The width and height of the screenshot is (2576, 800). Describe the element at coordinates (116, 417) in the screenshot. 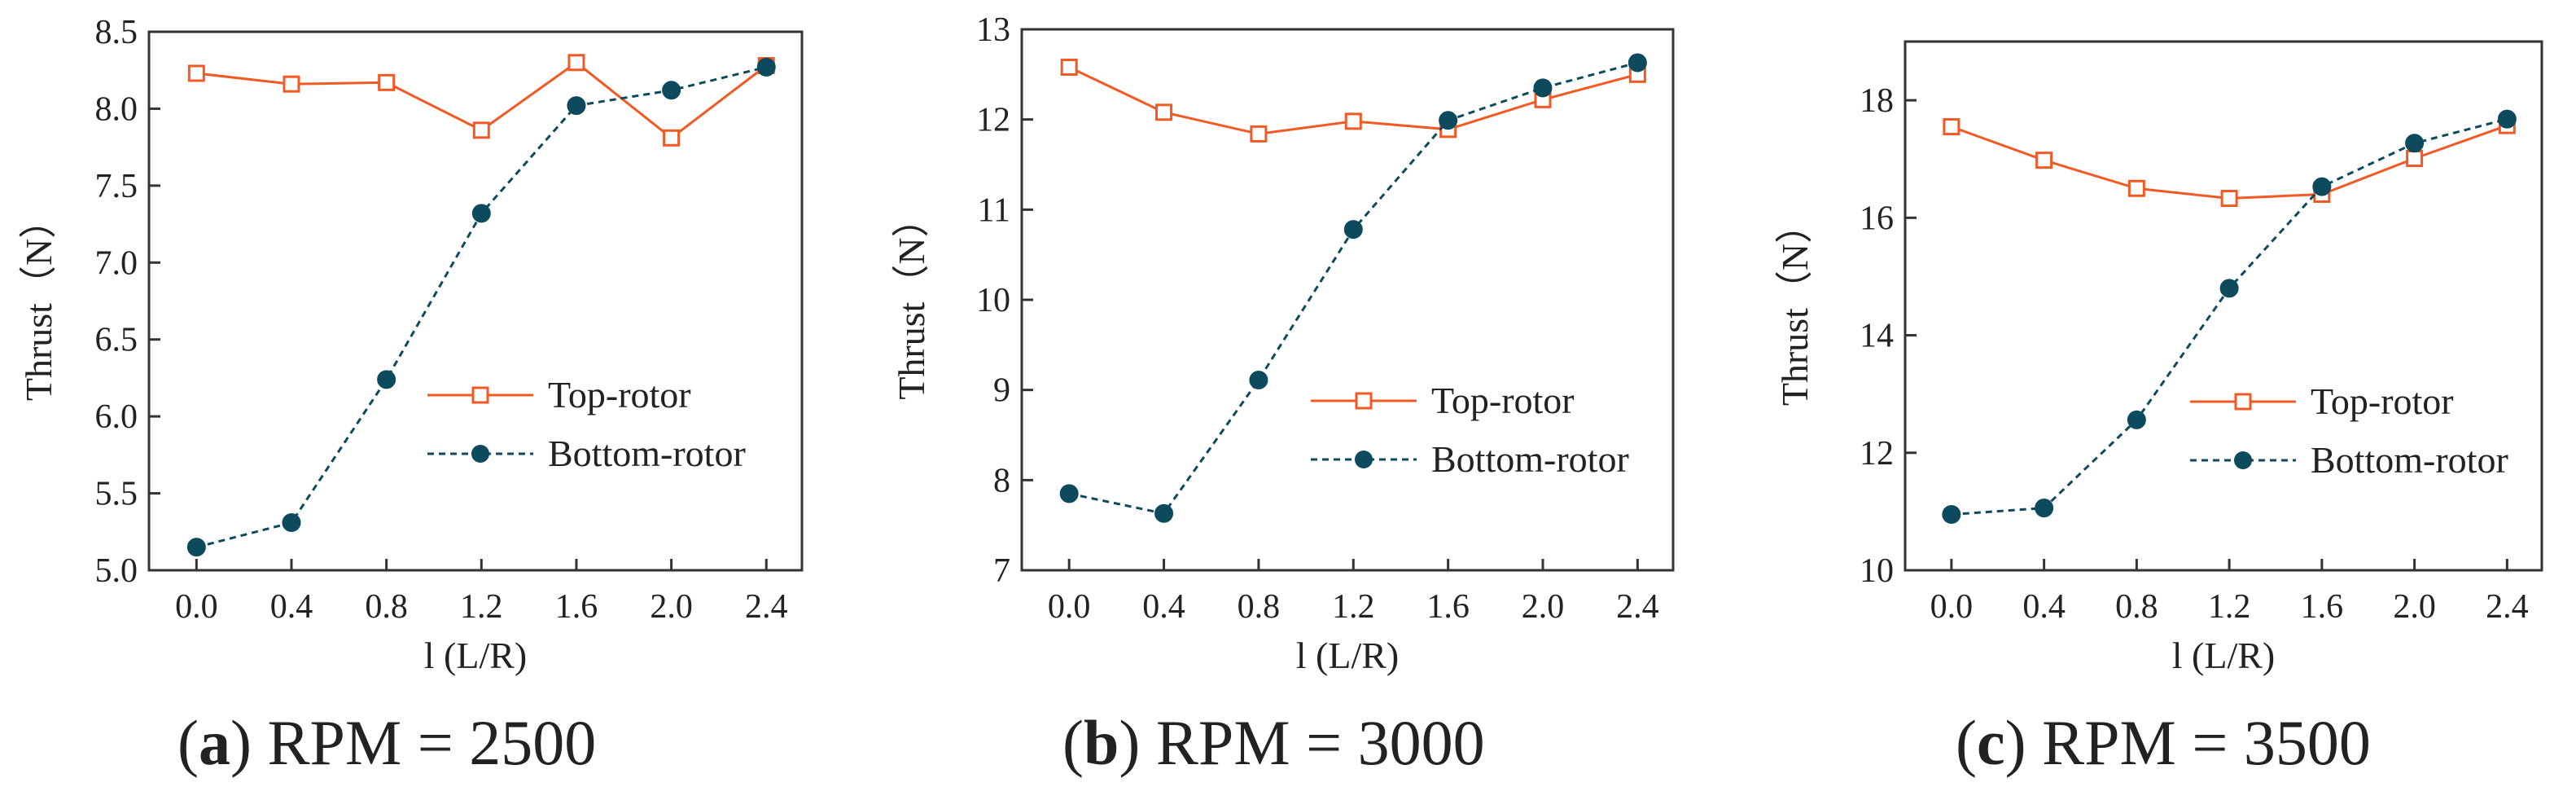

I see `y-tick-label: 6.0` at that location.